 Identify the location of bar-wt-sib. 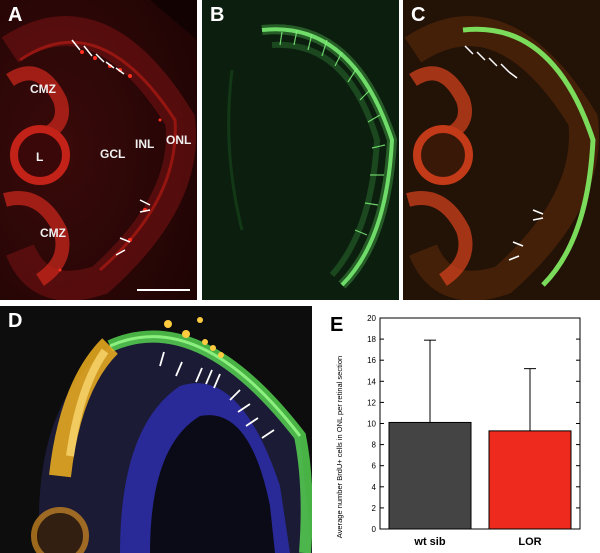
(430, 475).